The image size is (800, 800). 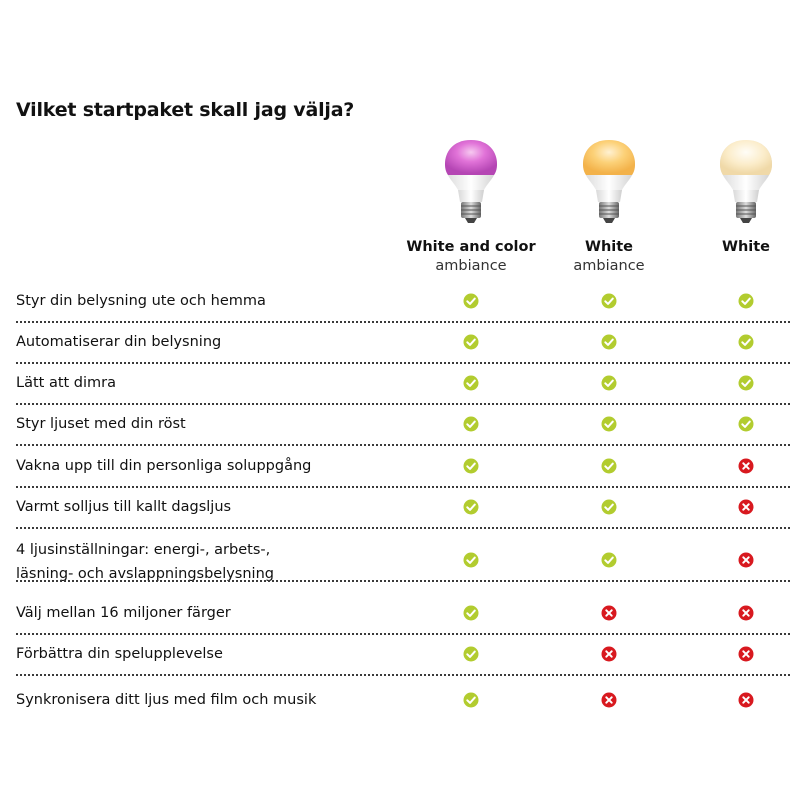 What do you see at coordinates (101, 424) in the screenshot?
I see `feature-label: Styr ljuset med din röst` at bounding box center [101, 424].